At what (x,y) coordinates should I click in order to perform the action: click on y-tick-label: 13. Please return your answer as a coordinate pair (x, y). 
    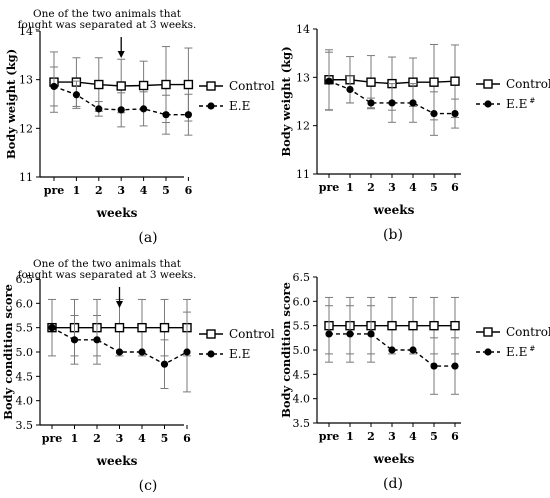
    Looking at the image, I should click on (303, 77).